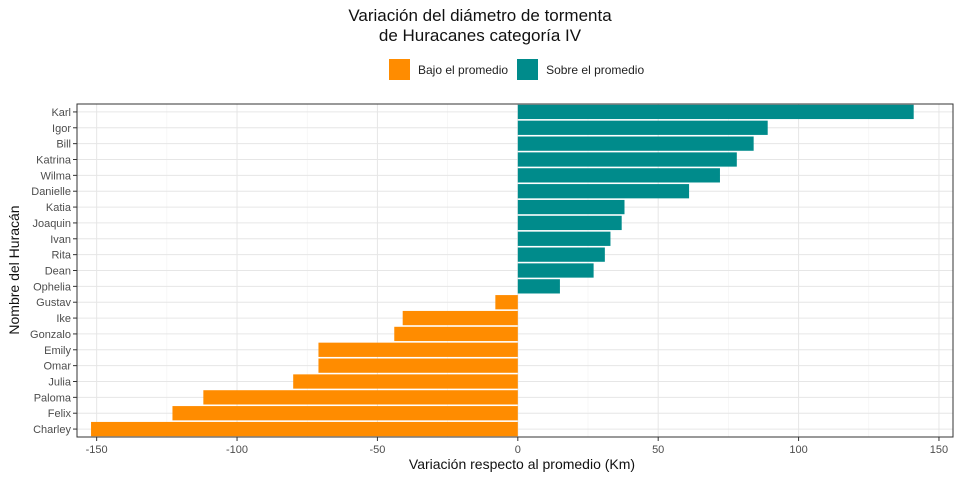 This screenshot has width=960, height=480. I want to click on legend-item-below: Bajo el promedio, so click(448, 69).